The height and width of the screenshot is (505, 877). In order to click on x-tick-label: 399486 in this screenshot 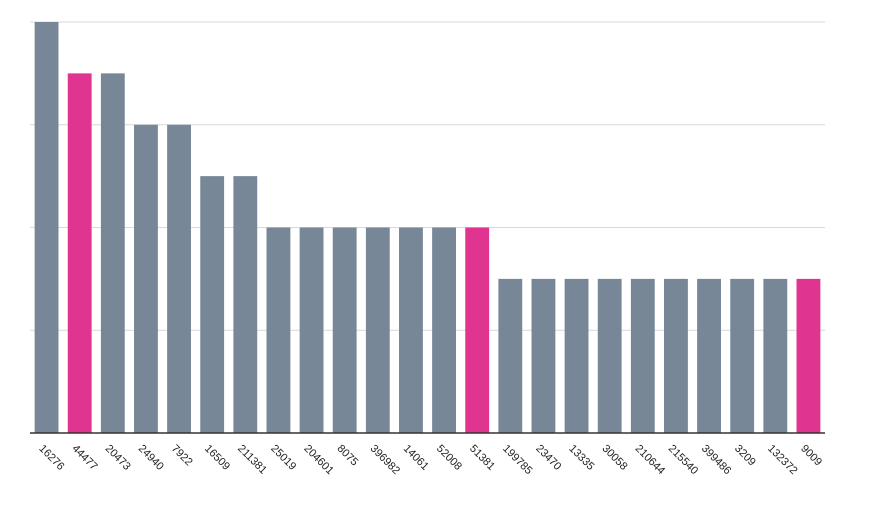, I will do `click(716, 460)`.